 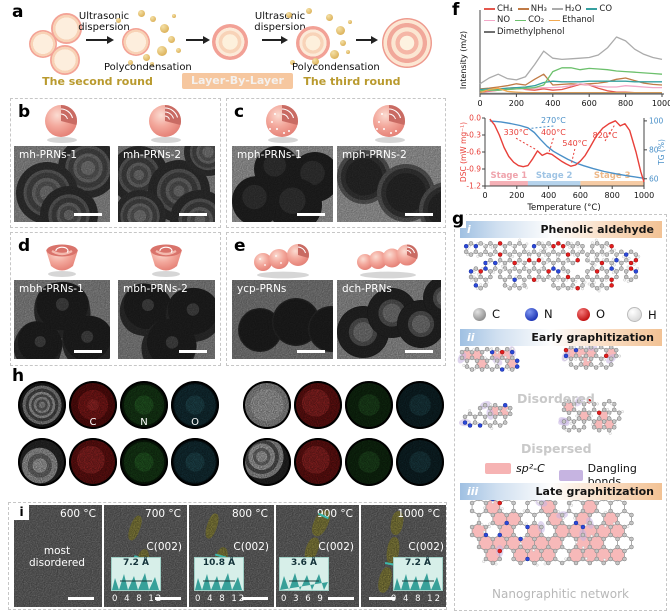 What do you see at coordinates (592, 337) in the screenshot?
I see `section-title: Early graphitization` at bounding box center [592, 337].